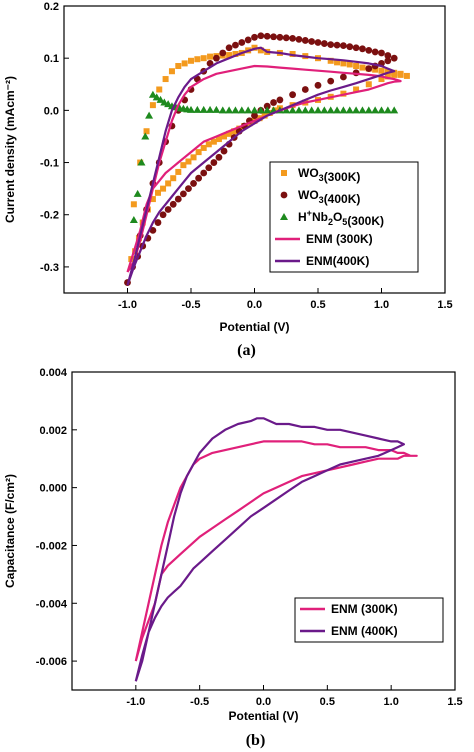 This screenshot has width=474, height=752. I want to click on legend-item: ENM(400K), so click(322, 261).